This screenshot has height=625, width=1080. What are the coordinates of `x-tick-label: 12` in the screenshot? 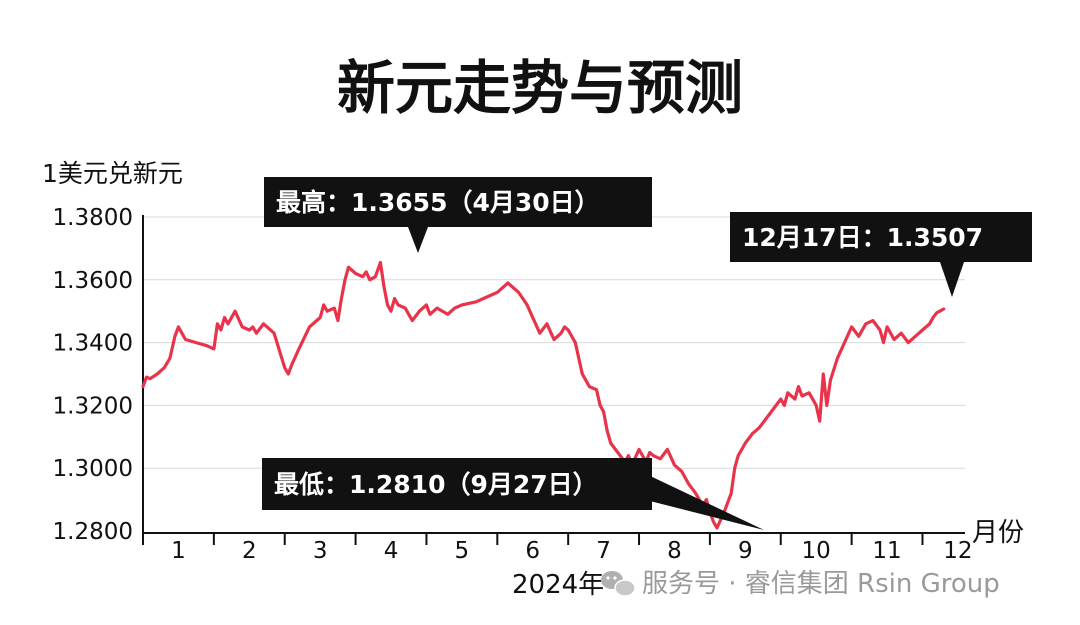 It's located at (957, 551).